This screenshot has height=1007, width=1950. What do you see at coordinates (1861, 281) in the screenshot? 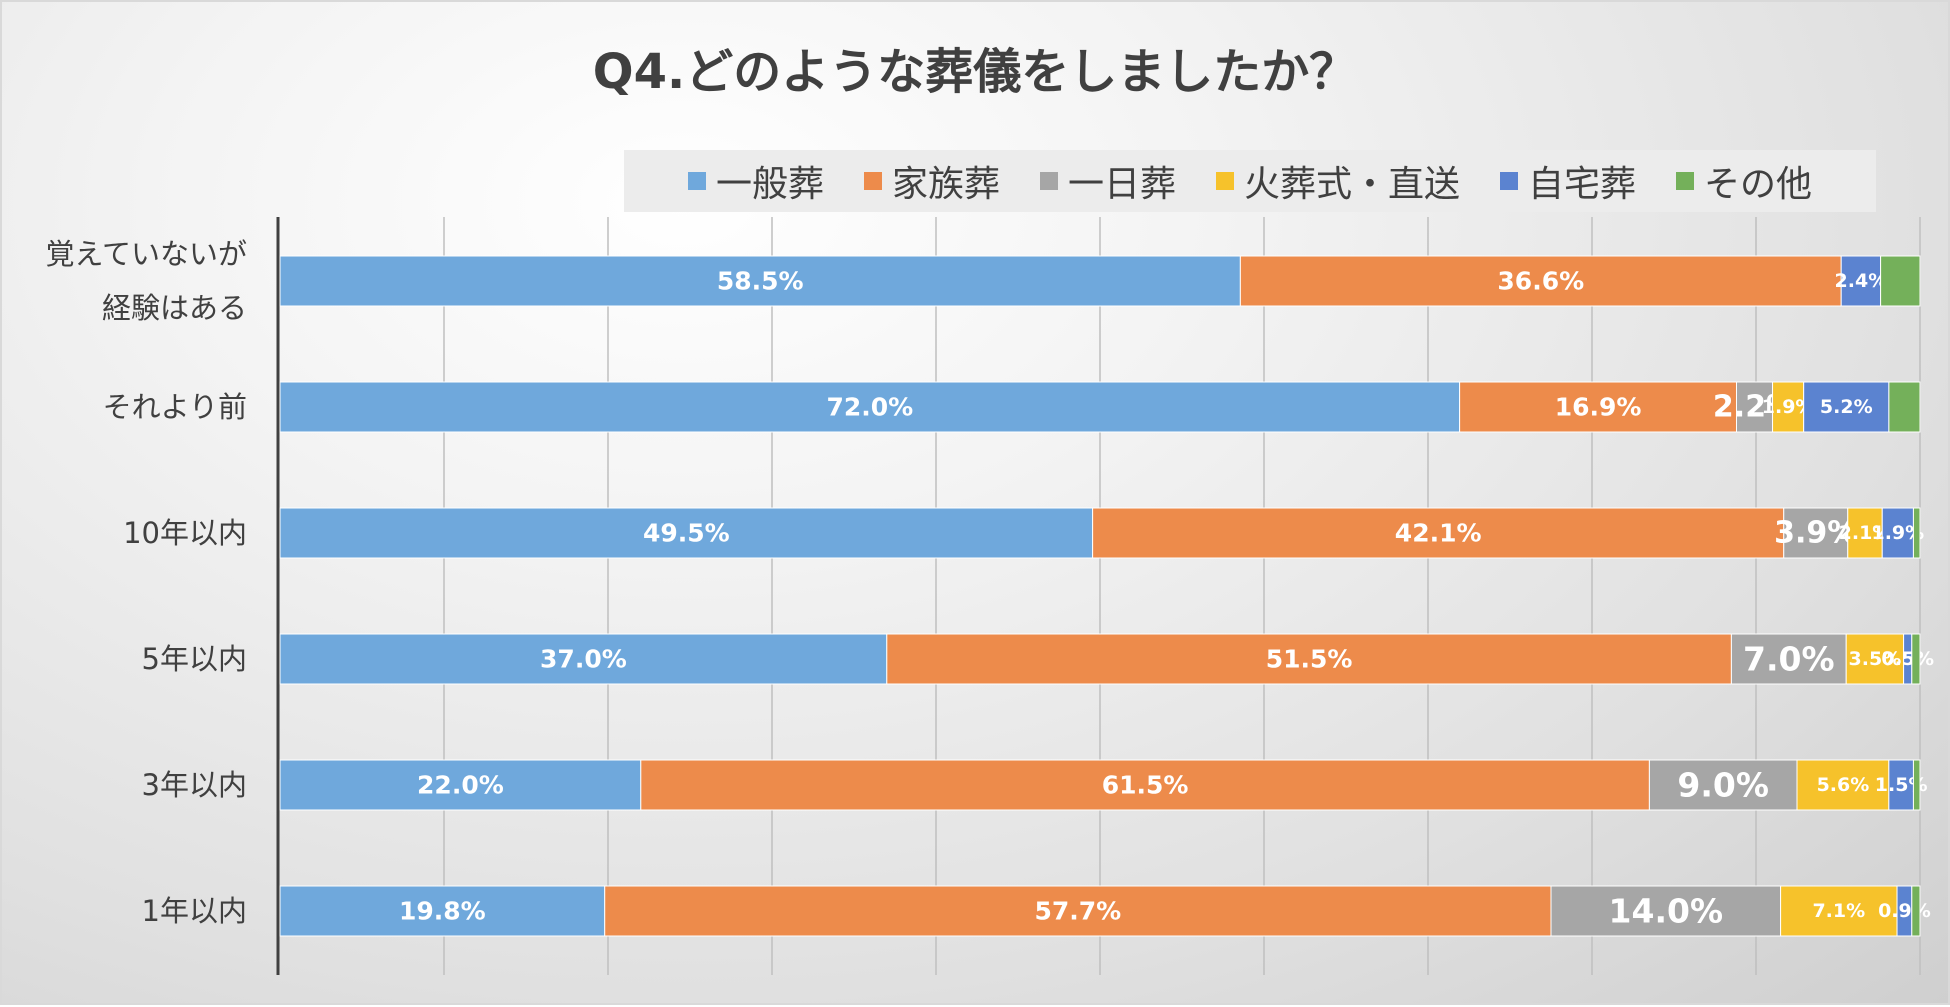
I see `data-label: 2.4%` at bounding box center [1861, 281].